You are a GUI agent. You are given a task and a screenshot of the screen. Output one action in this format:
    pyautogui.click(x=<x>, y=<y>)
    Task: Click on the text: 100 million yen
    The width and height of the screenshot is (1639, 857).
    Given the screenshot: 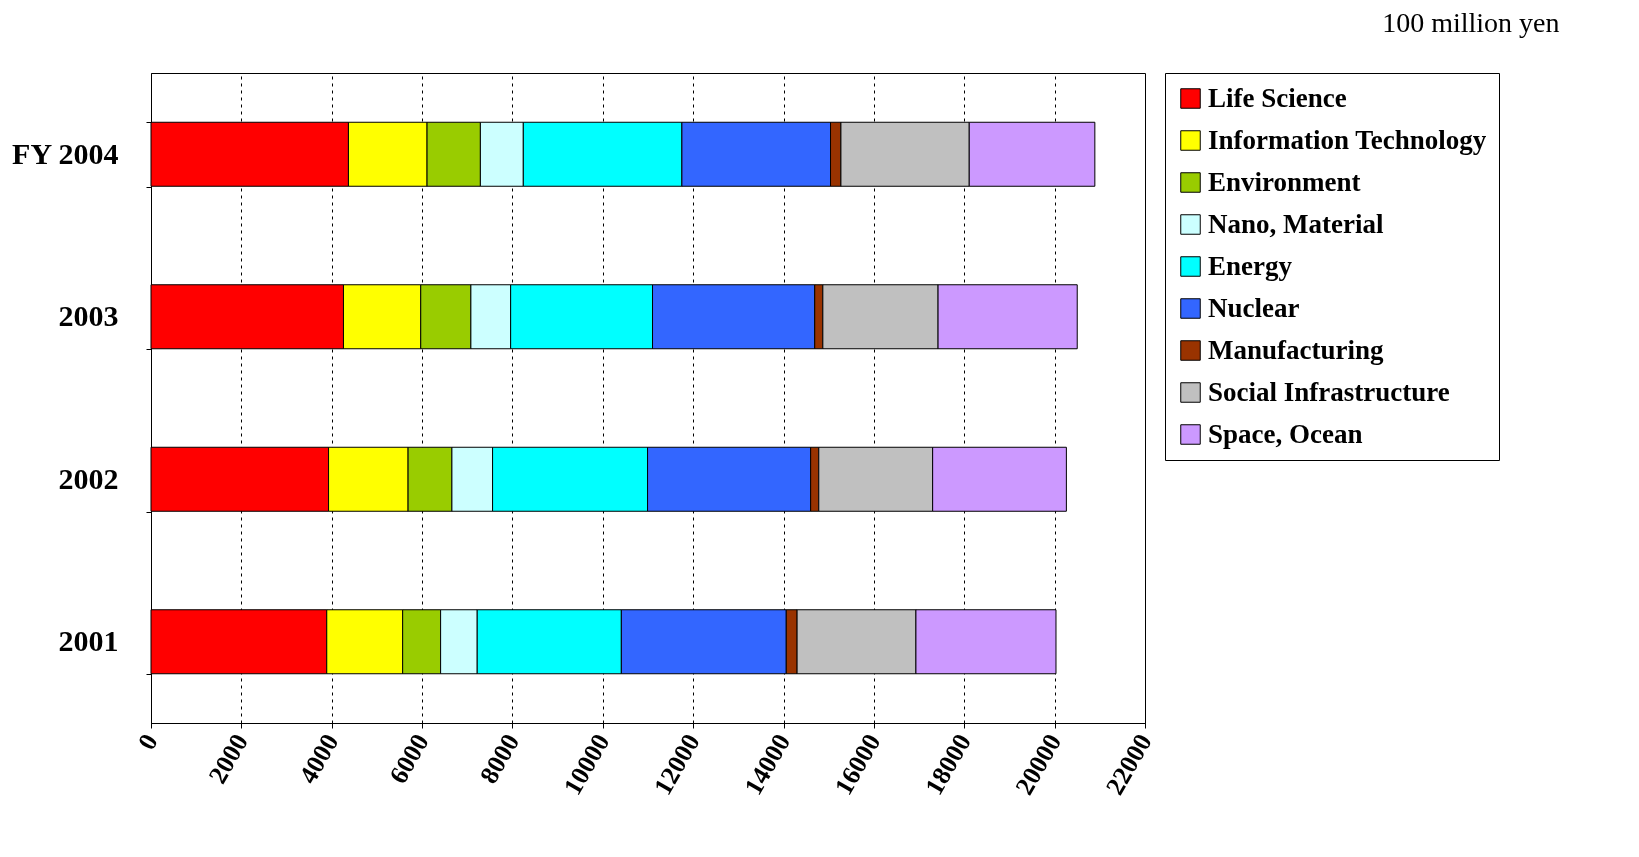 What is the action you would take?
    pyautogui.click(x=1471, y=22)
    